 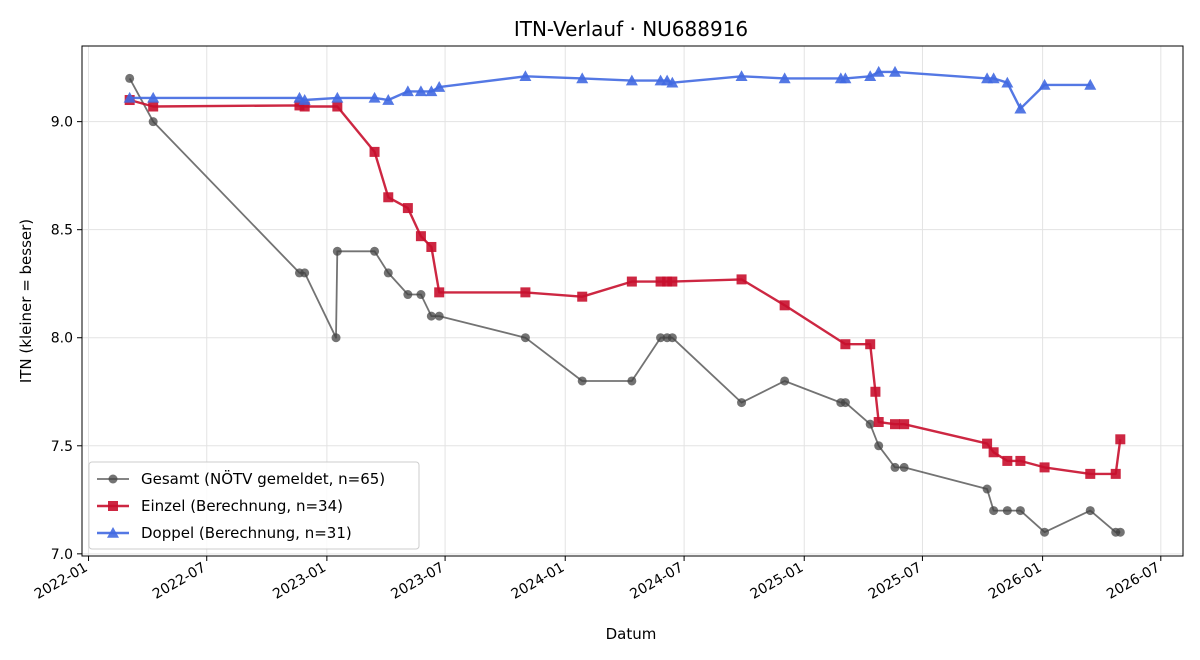 What do you see at coordinates (179, 581) in the screenshot?
I see `x-tick-label: 2022-07` at bounding box center [179, 581].